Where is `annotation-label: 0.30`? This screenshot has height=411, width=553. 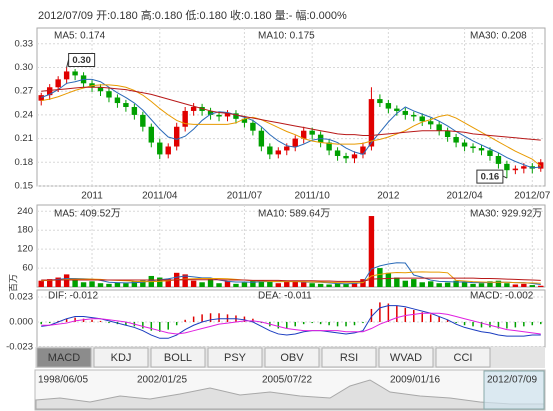
annotation-label: 0.30 is located at coordinates (81, 60).